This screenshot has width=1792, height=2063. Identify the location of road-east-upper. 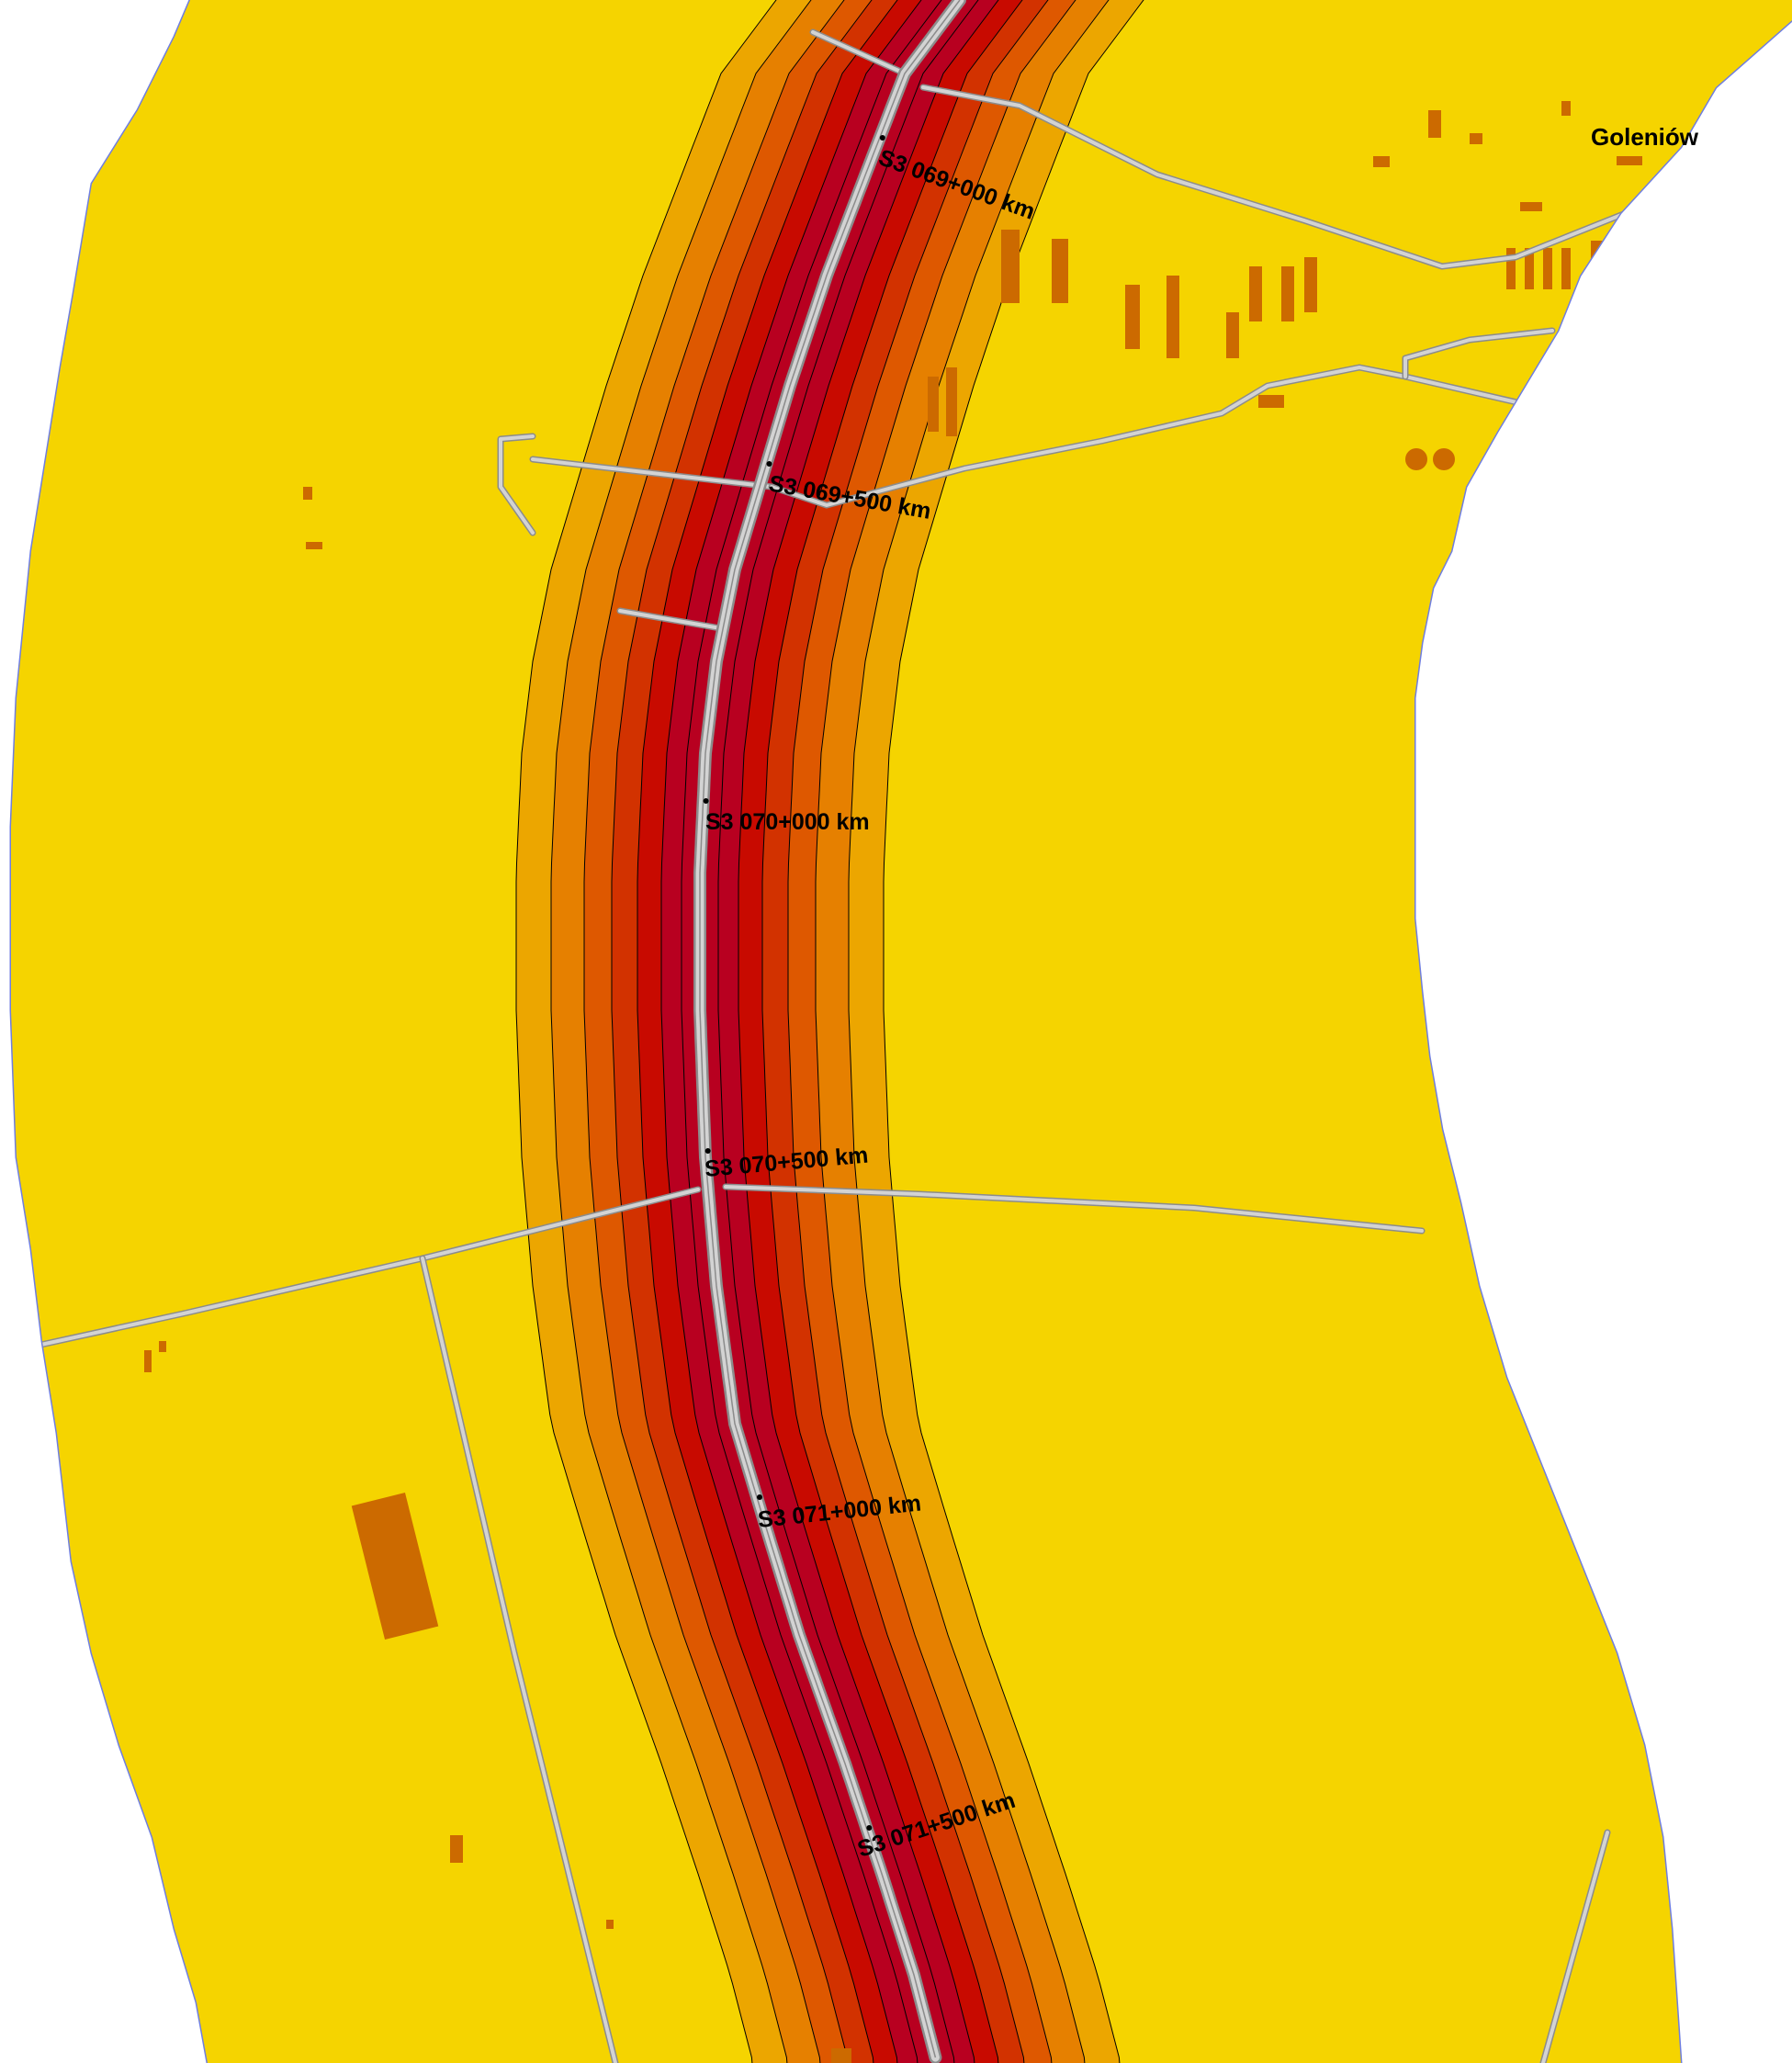
(1148, 436).